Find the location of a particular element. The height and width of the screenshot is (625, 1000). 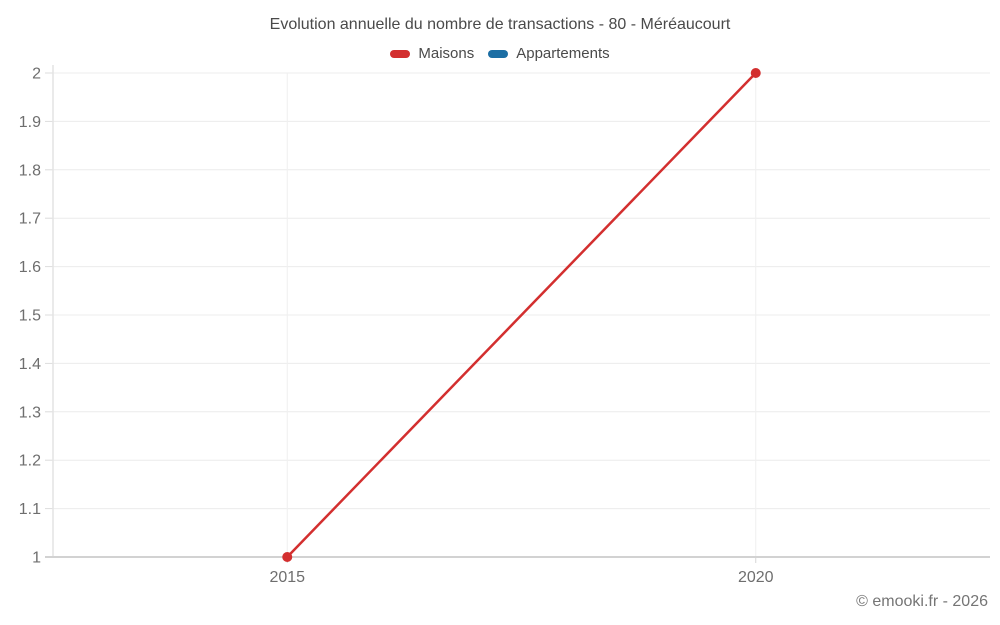

appartements-series-marker-icon is located at coordinates (498, 53).